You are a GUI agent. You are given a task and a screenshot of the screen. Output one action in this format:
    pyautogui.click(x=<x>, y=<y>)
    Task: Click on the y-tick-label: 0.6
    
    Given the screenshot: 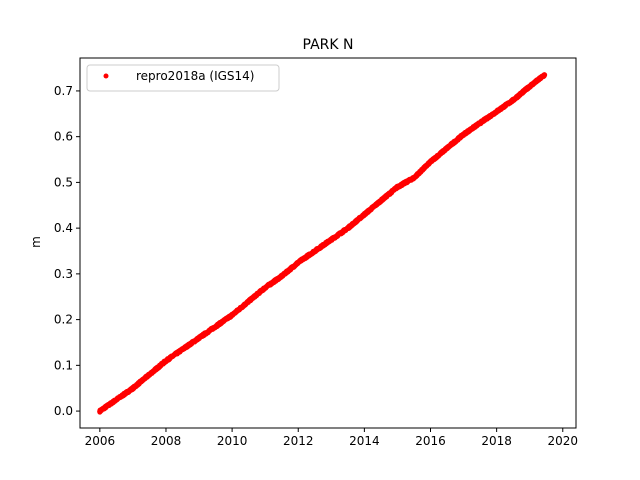 What is the action you would take?
    pyautogui.click(x=63, y=137)
    